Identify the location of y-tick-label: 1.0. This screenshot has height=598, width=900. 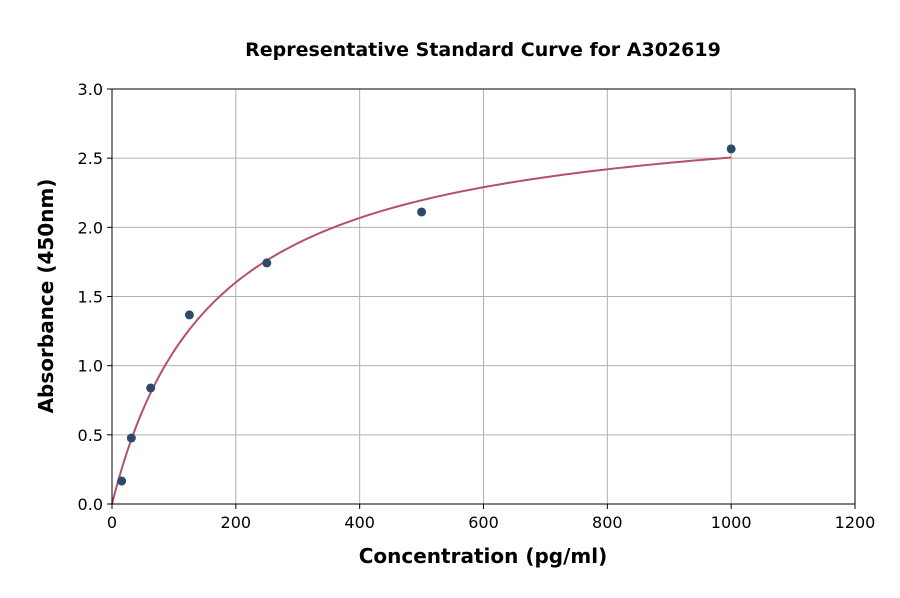
(90, 366).